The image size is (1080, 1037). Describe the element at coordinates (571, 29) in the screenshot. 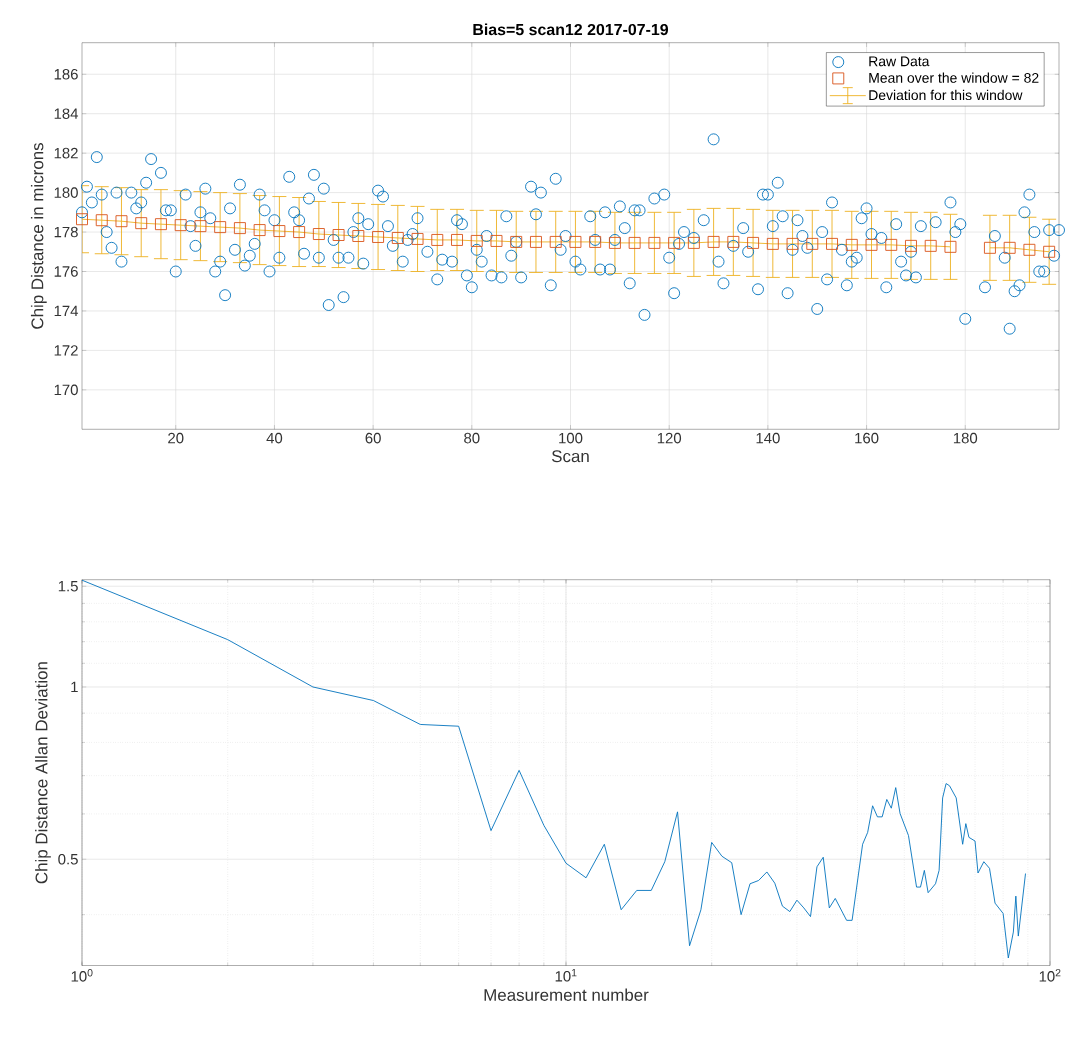

I see `chart-title: Bias=5 scan12 2017-07-19` at that location.